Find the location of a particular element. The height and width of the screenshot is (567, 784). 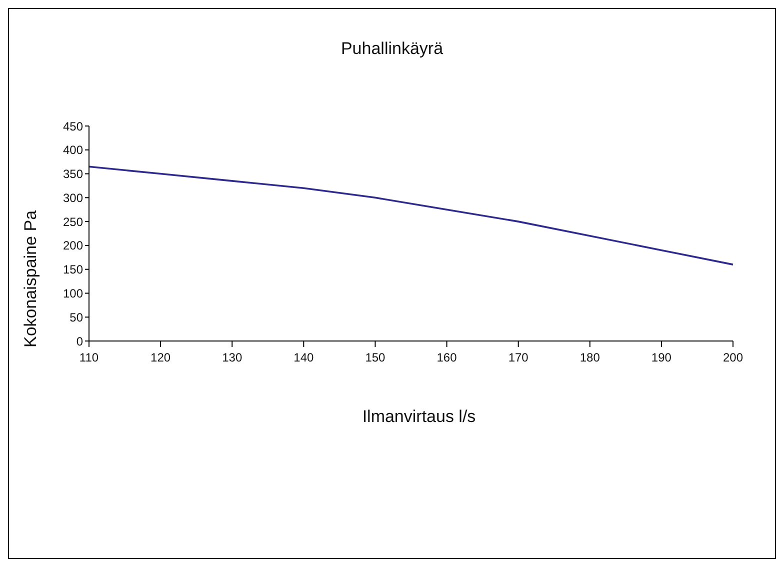

y-tick-label: 250 is located at coordinates (73, 221).